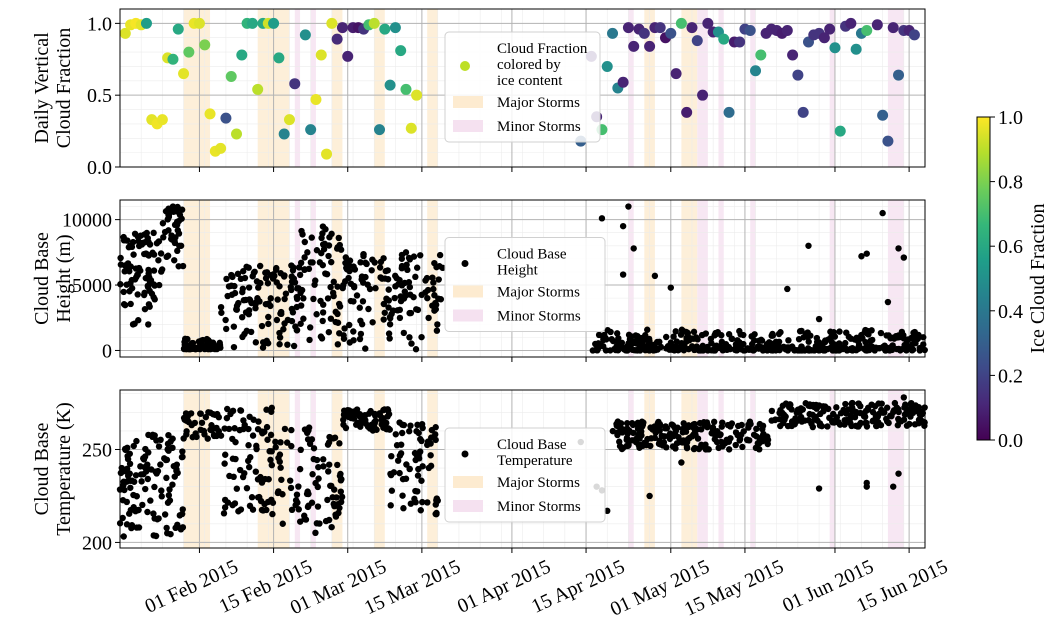  What do you see at coordinates (1010, 312) in the screenshot?
I see `colorbar-tick-label: 0.4` at bounding box center [1010, 312].